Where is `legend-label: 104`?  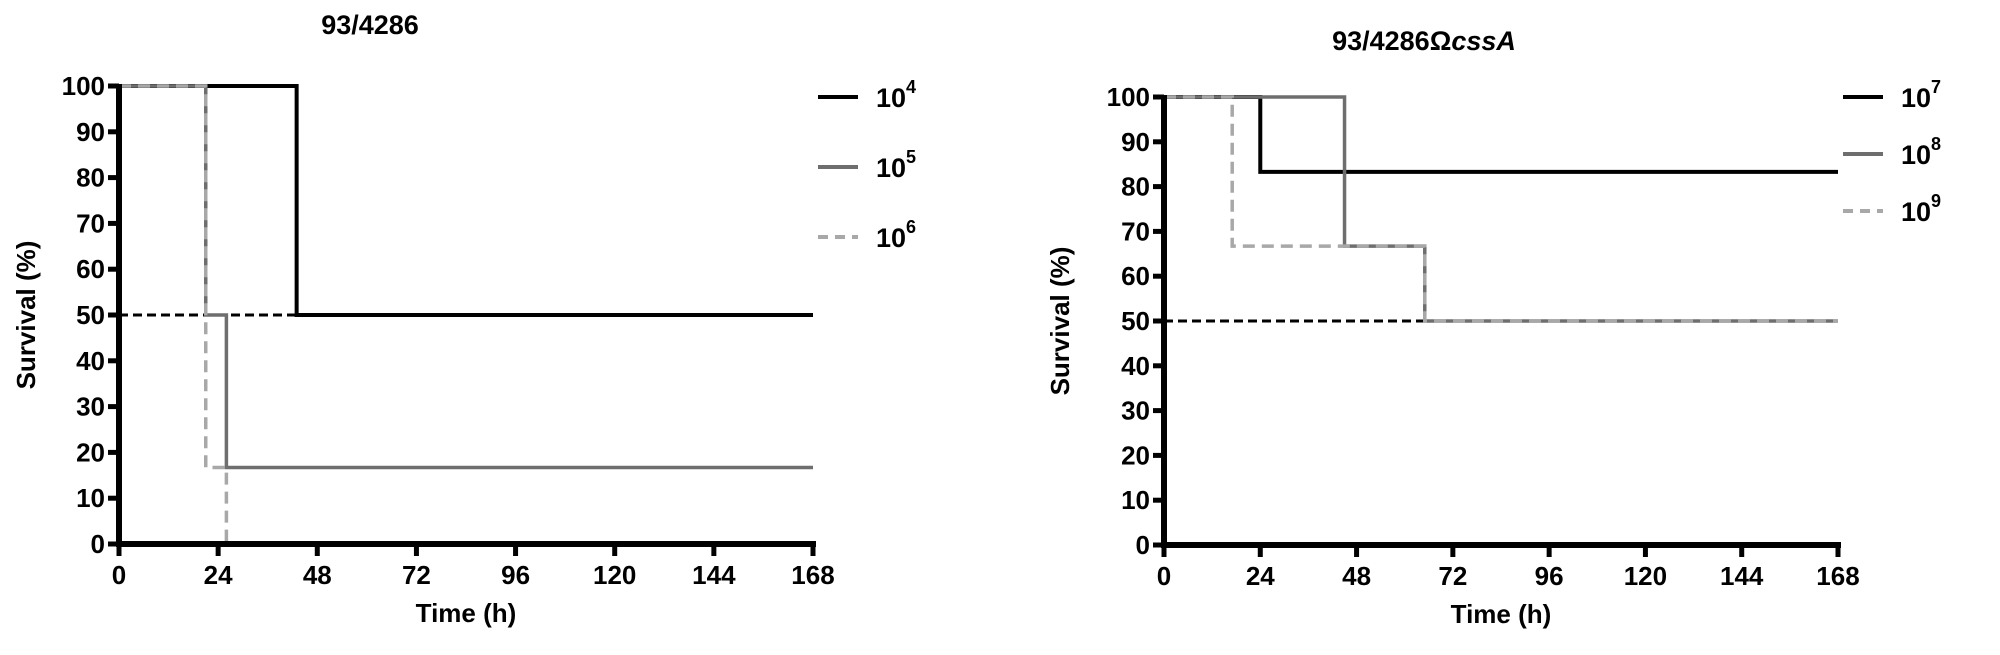 legend-label: 104 is located at coordinates (896, 95).